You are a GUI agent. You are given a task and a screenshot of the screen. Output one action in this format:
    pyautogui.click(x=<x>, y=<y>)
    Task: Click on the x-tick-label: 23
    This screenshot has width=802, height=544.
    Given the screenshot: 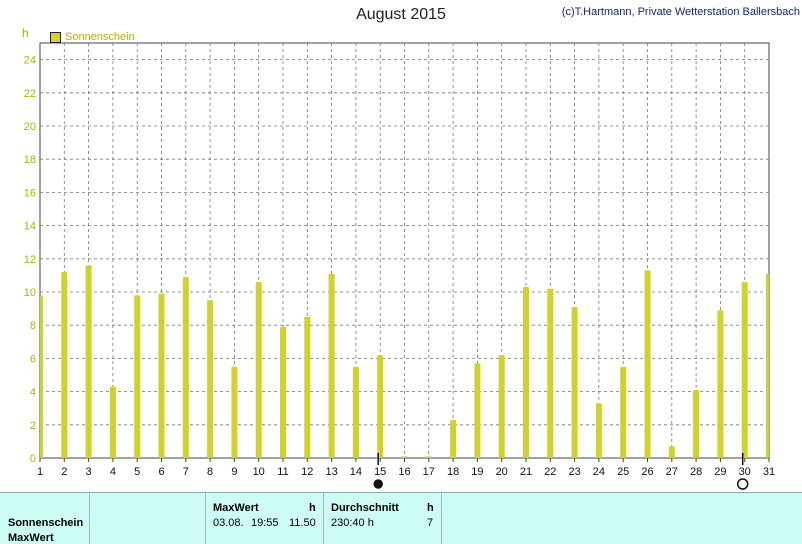 What is the action you would take?
    pyautogui.click(x=574, y=472)
    